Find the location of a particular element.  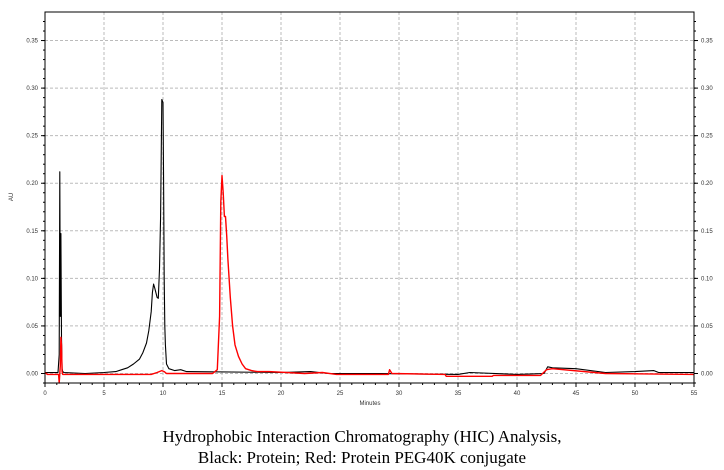

y-tick-label-left: 0.15 is located at coordinates (32, 232).